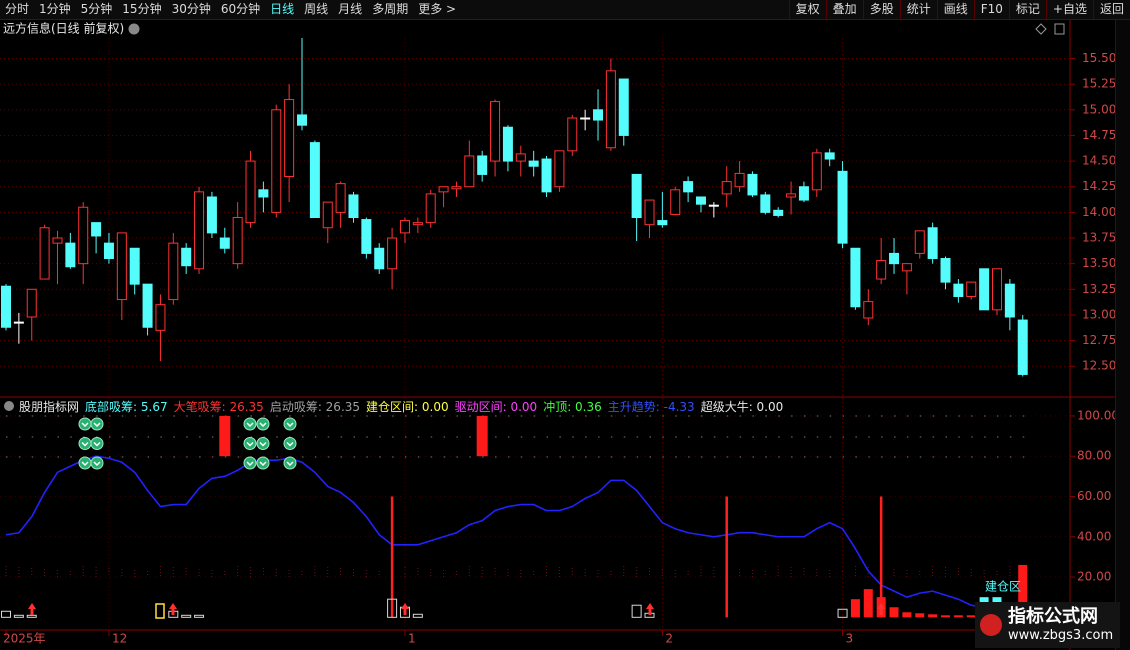 This screenshot has width=1130, height=650. I want to click on period-tab: 1分钟, so click(55, 9).